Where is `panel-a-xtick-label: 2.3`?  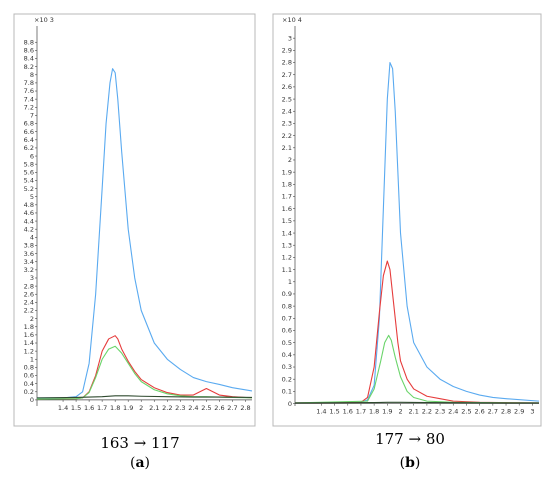
panel-a-xtick-label: 2.3 is located at coordinates (180, 408).